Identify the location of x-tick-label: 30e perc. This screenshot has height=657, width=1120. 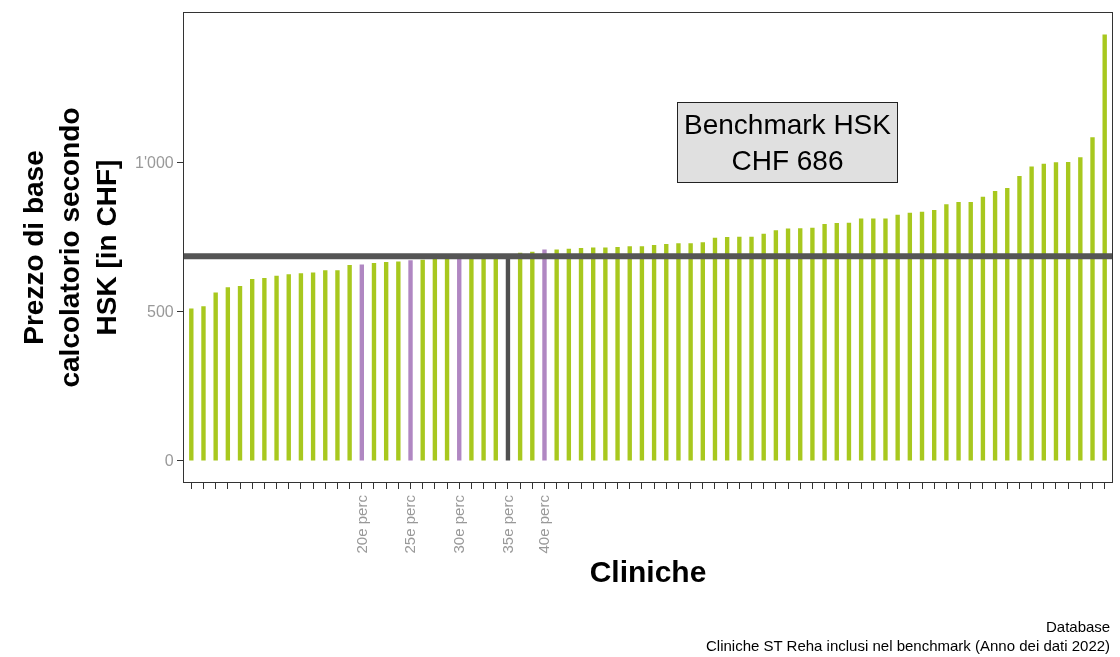
(459, 524).